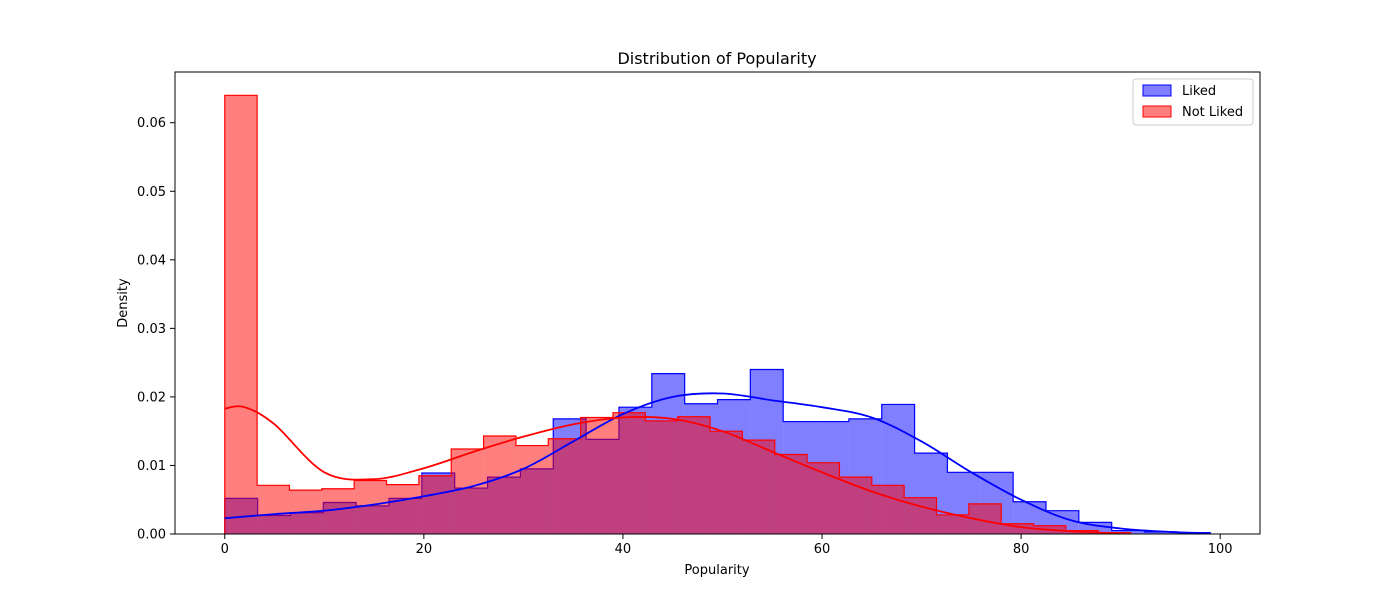  I want to click on x-tick-label-60: 60, so click(822, 549).